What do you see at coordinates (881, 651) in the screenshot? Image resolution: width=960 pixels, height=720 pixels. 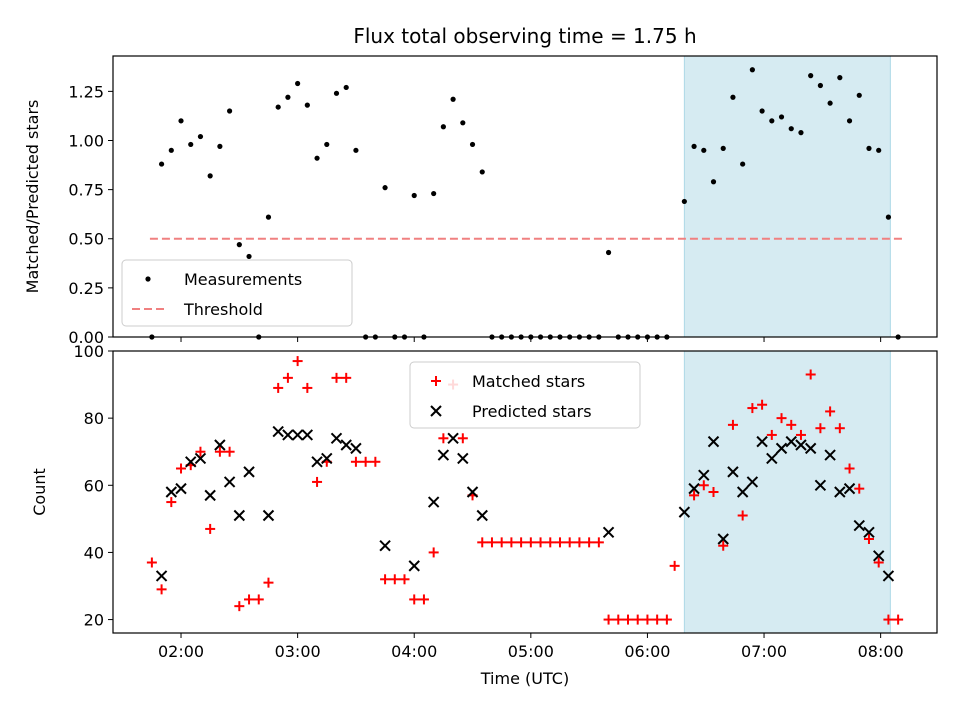 I see `x-tick-label: 08:00` at bounding box center [881, 651].